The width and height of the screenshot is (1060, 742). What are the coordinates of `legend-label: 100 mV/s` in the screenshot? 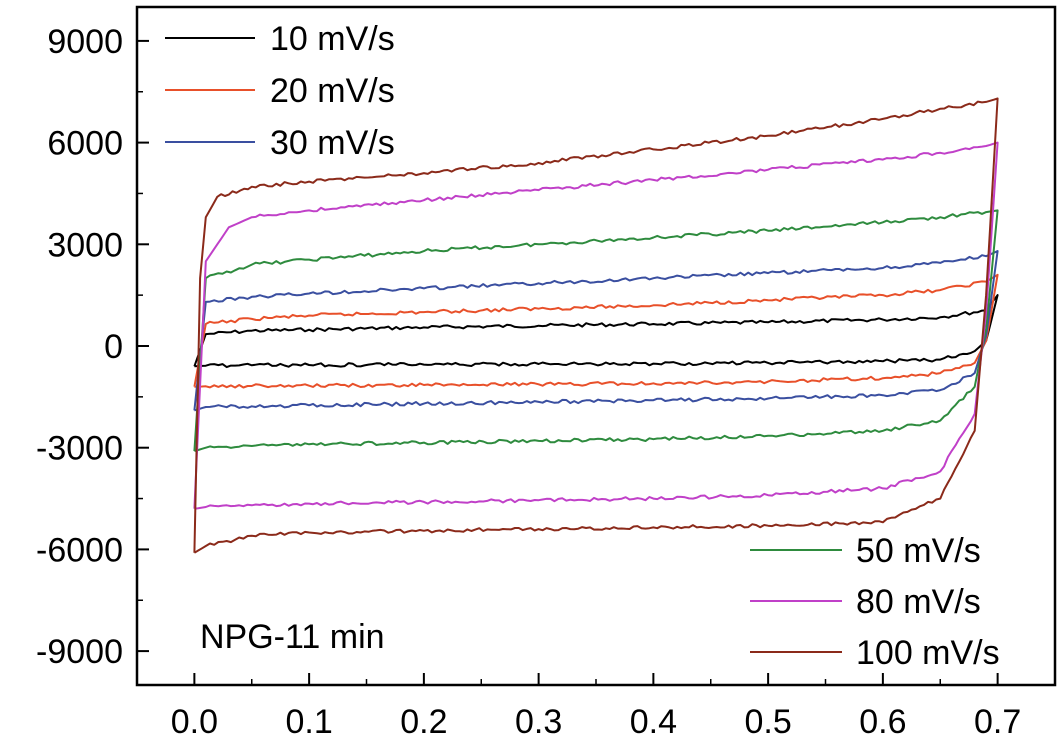 It's located at (928, 653).